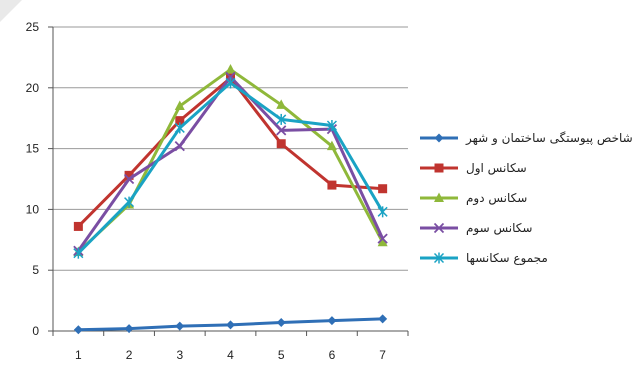 The width and height of the screenshot is (632, 385). What do you see at coordinates (11, 11) in the screenshot?
I see `page-corner-fold` at bounding box center [11, 11].